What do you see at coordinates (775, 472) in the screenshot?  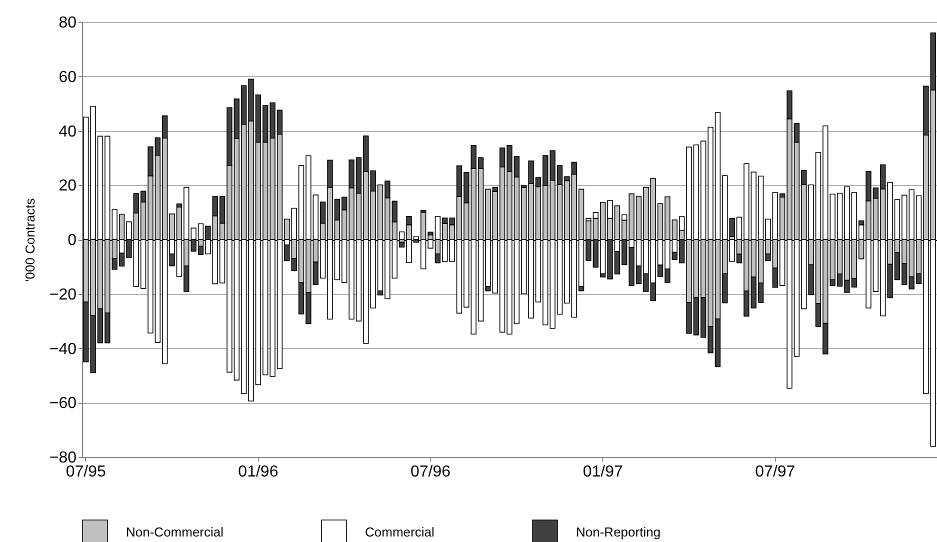 I see `x-tick-label: 07/97` at bounding box center [775, 472].